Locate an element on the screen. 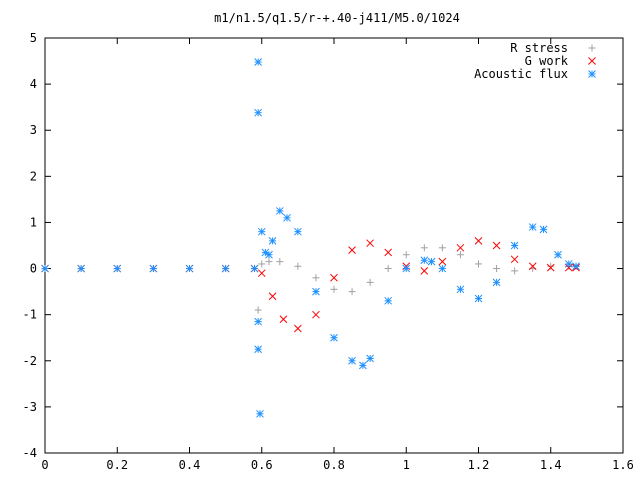 Image resolution: width=640 pixels, height=480 pixels. y-tick-label: 4 is located at coordinates (33, 84).